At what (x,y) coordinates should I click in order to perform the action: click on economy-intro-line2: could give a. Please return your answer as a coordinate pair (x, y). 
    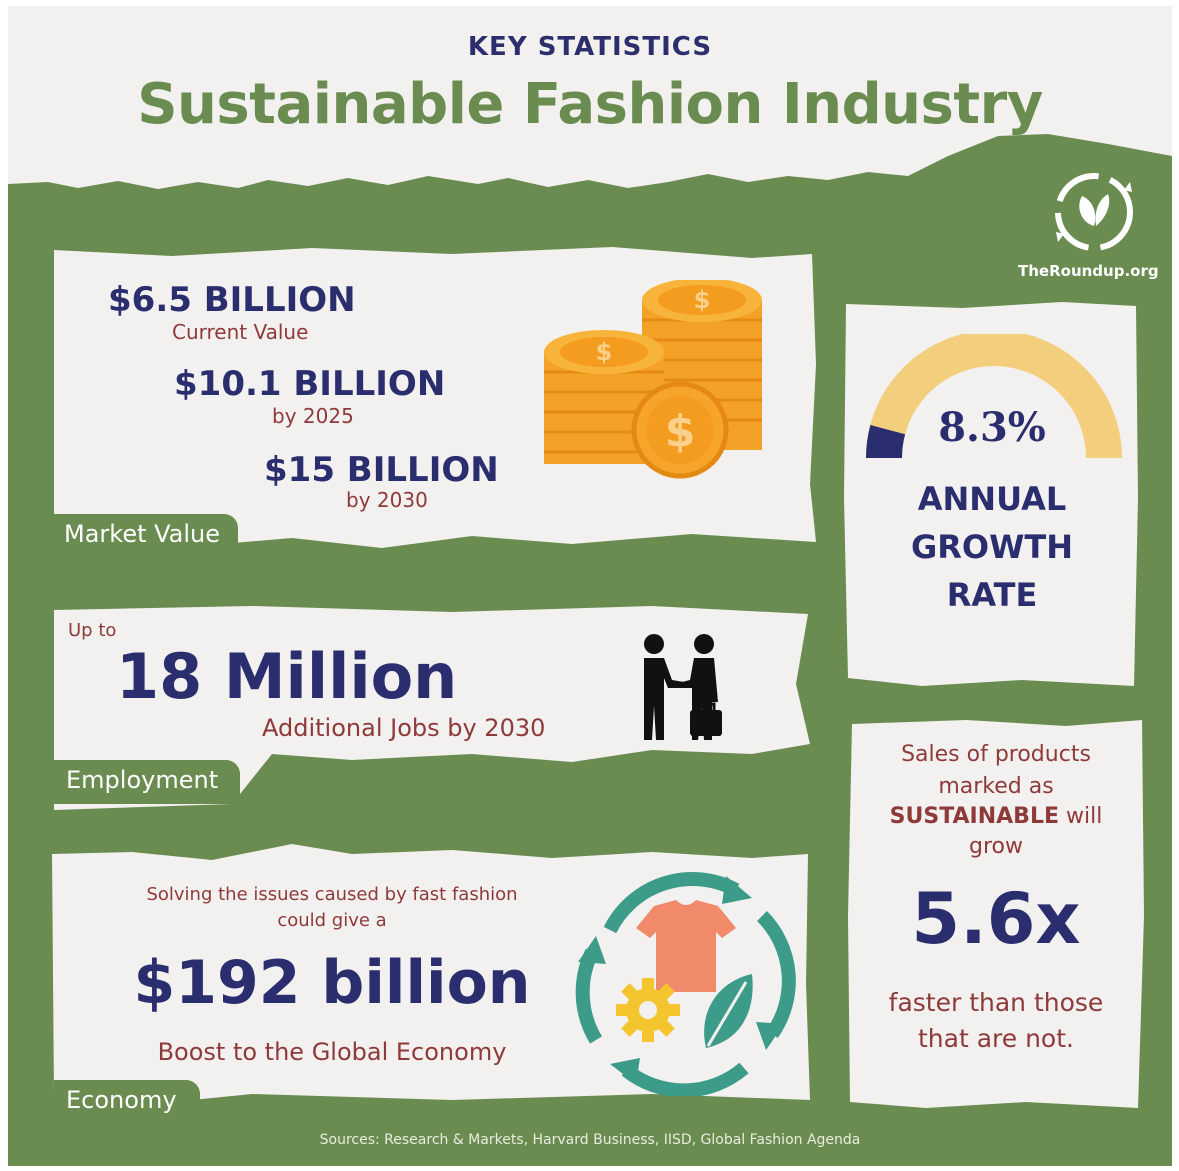
    Looking at the image, I should click on (332, 920).